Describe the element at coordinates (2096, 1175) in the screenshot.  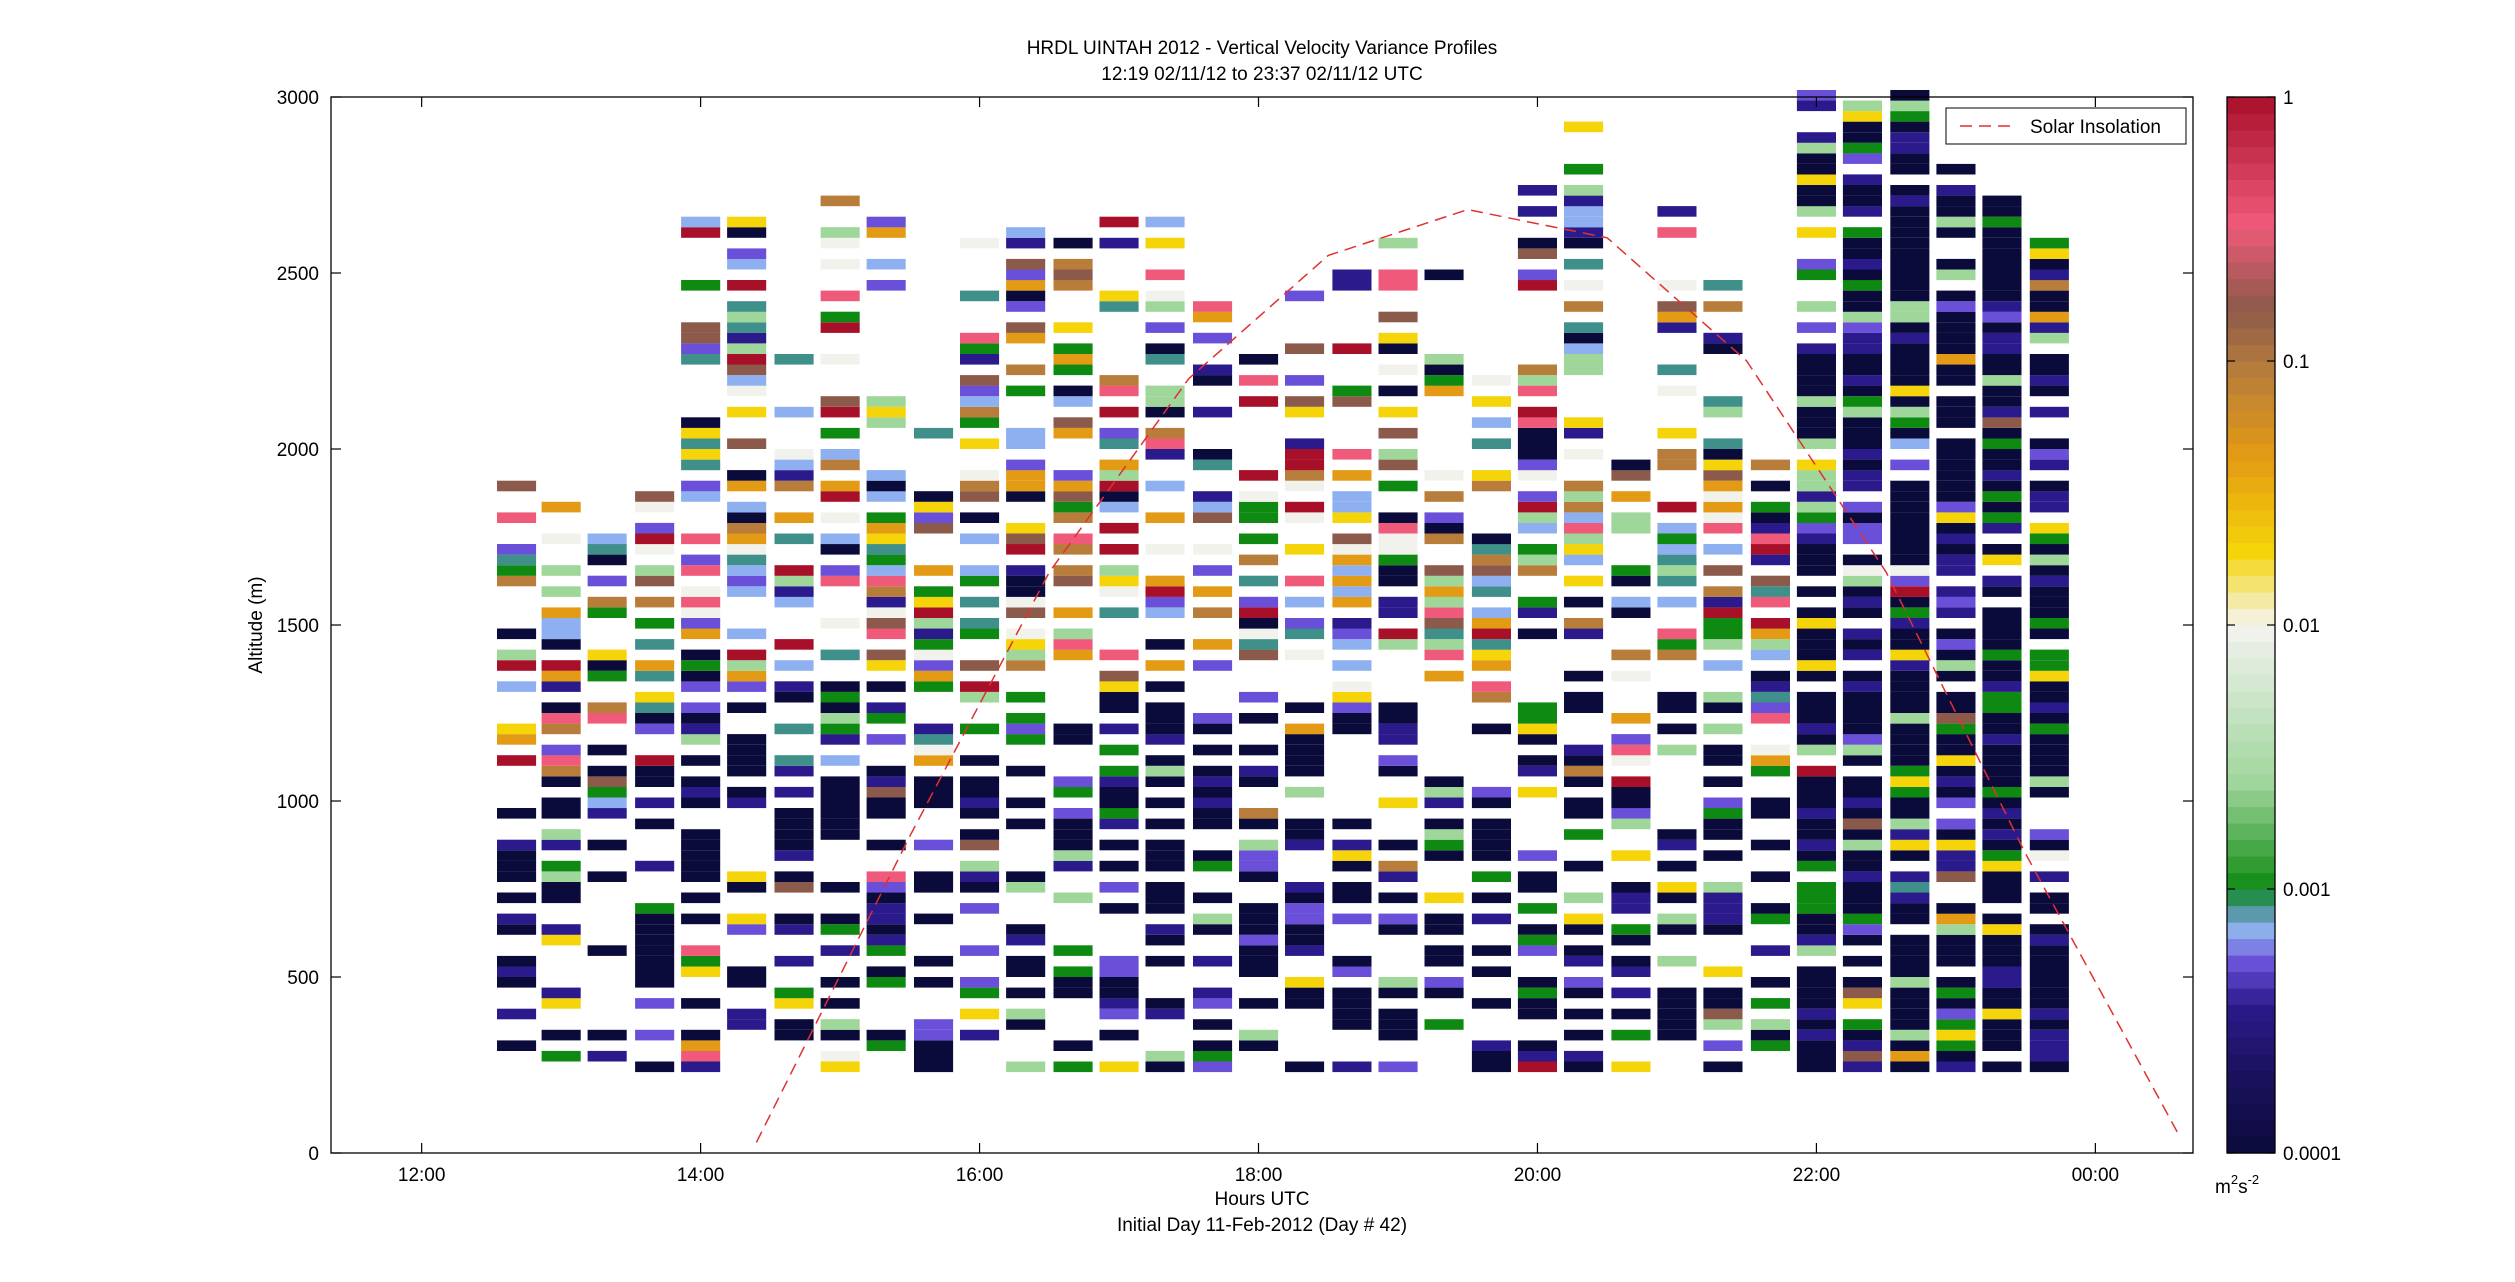
I see `x-tick-label: 00:00` at that location.